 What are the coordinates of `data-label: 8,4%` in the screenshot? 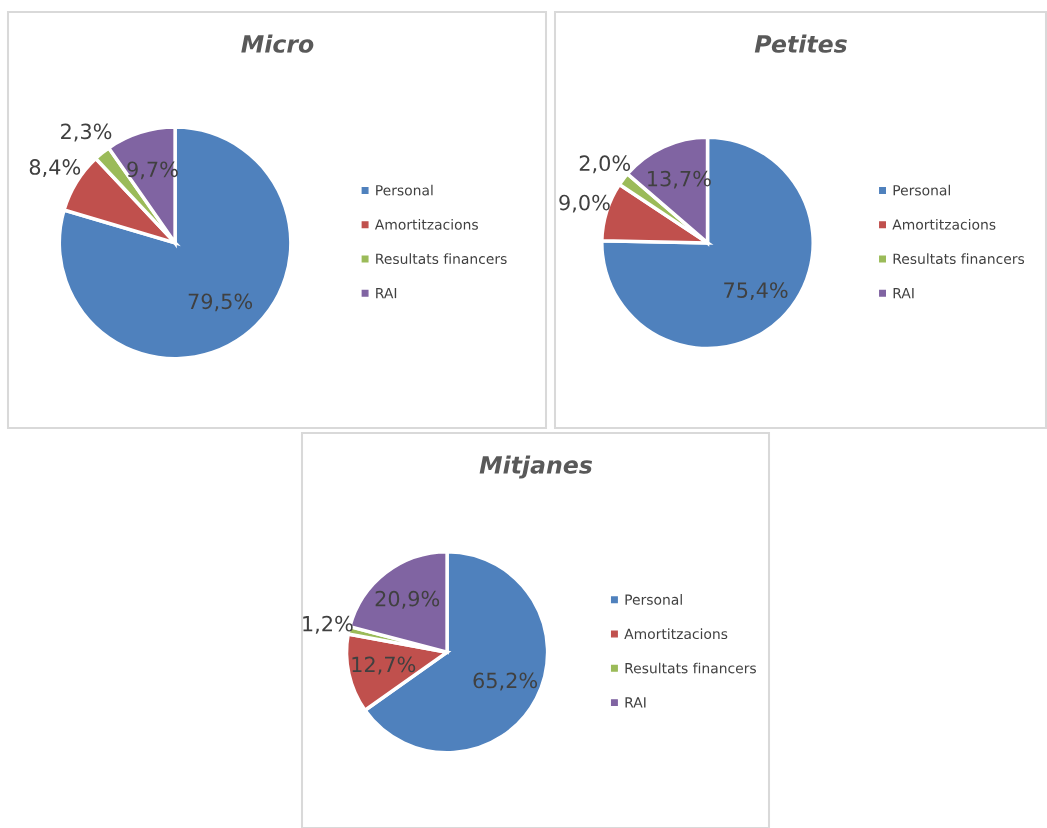 It's located at (55, 168).